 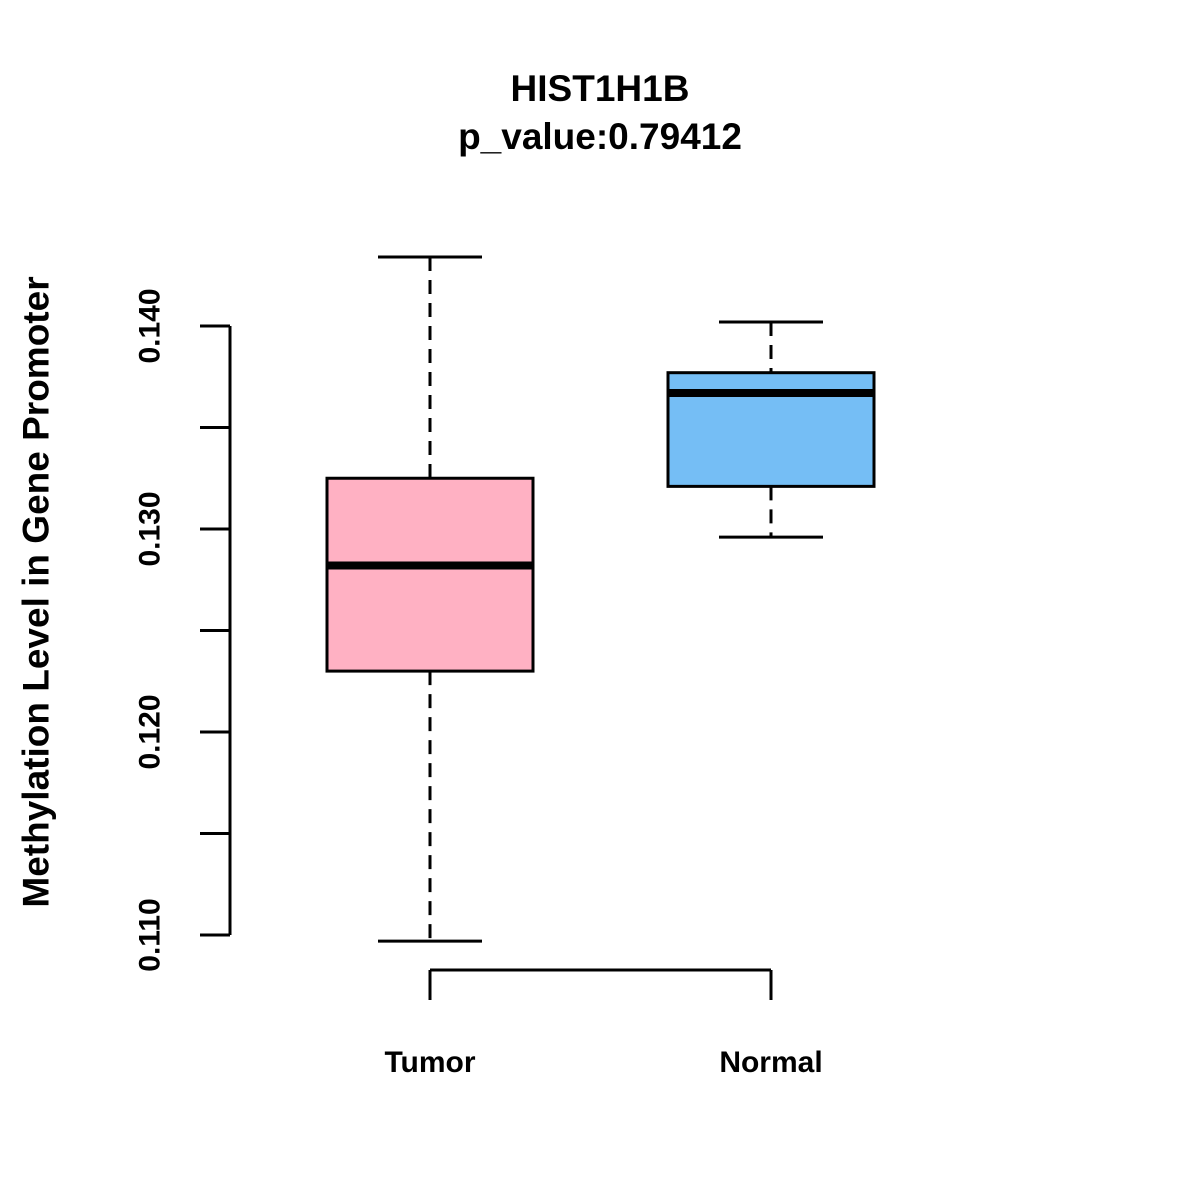 What do you see at coordinates (600, 136) in the screenshot?
I see `chart-subtitle: p_value:0.79412` at bounding box center [600, 136].